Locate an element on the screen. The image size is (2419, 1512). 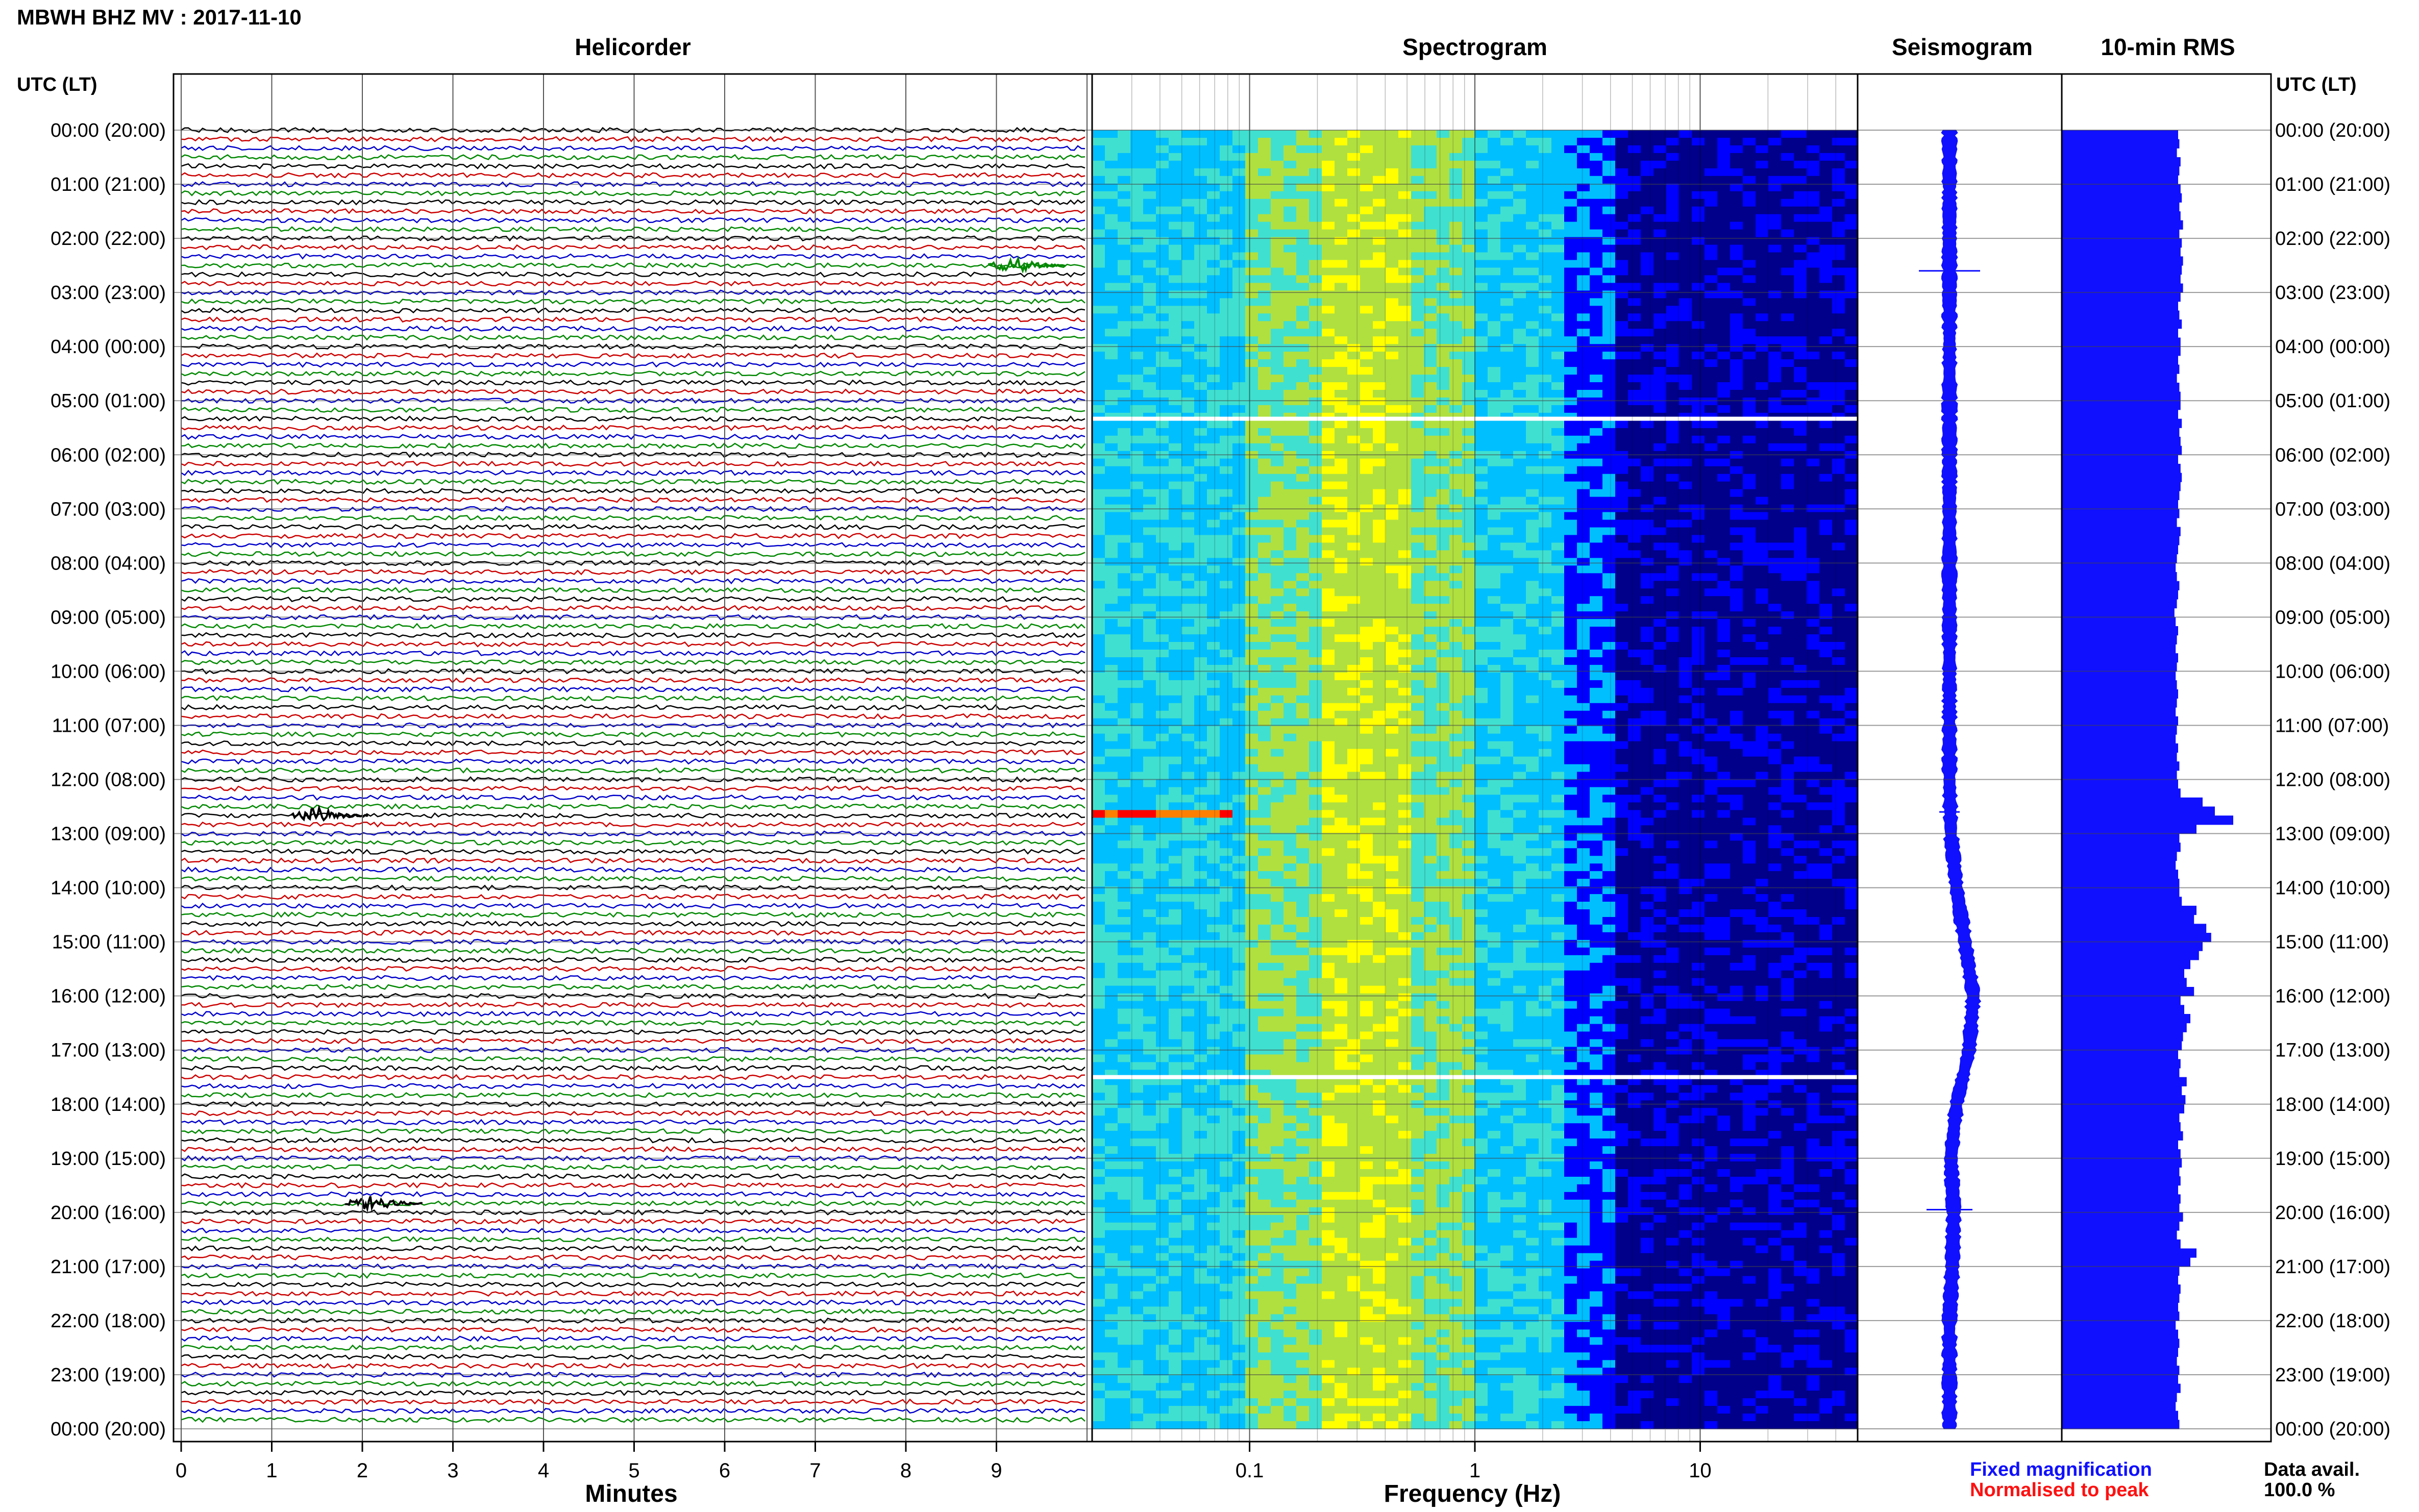
spectrogram-title: Spectrogram is located at coordinates (1474, 47).